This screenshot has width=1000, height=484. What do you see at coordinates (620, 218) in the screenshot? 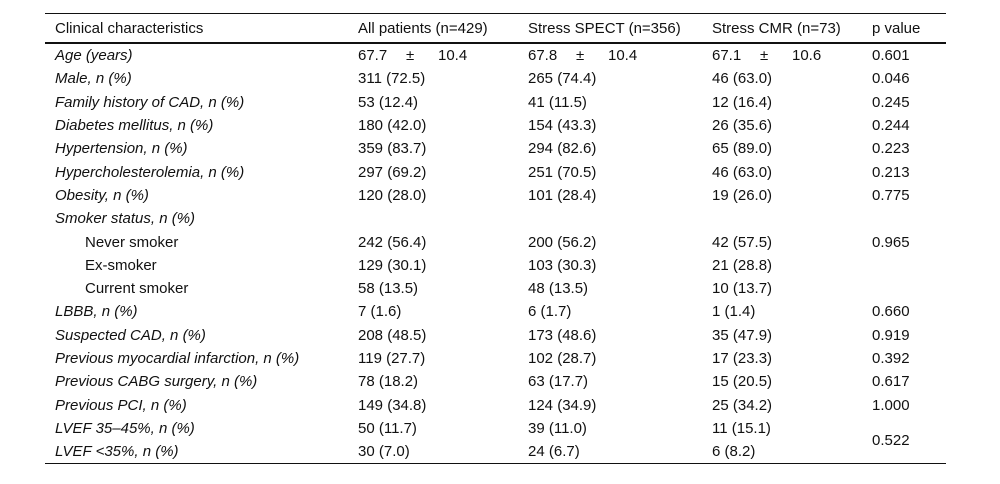
I see `value-cell-stress-spect` at bounding box center [620, 218].